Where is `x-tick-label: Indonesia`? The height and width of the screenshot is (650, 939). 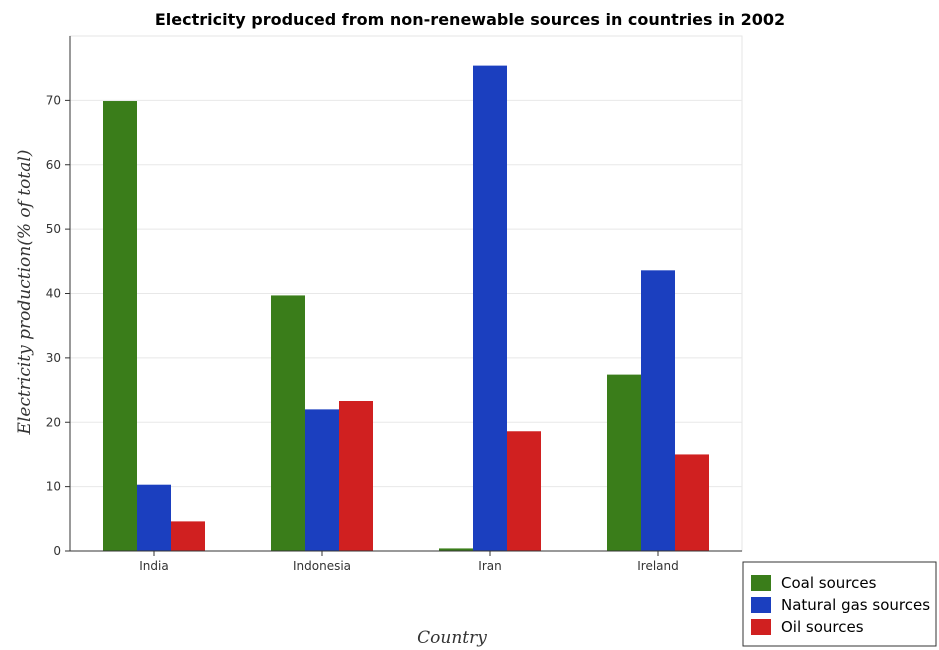
x-tick-label: Indonesia is located at coordinates (322, 566).